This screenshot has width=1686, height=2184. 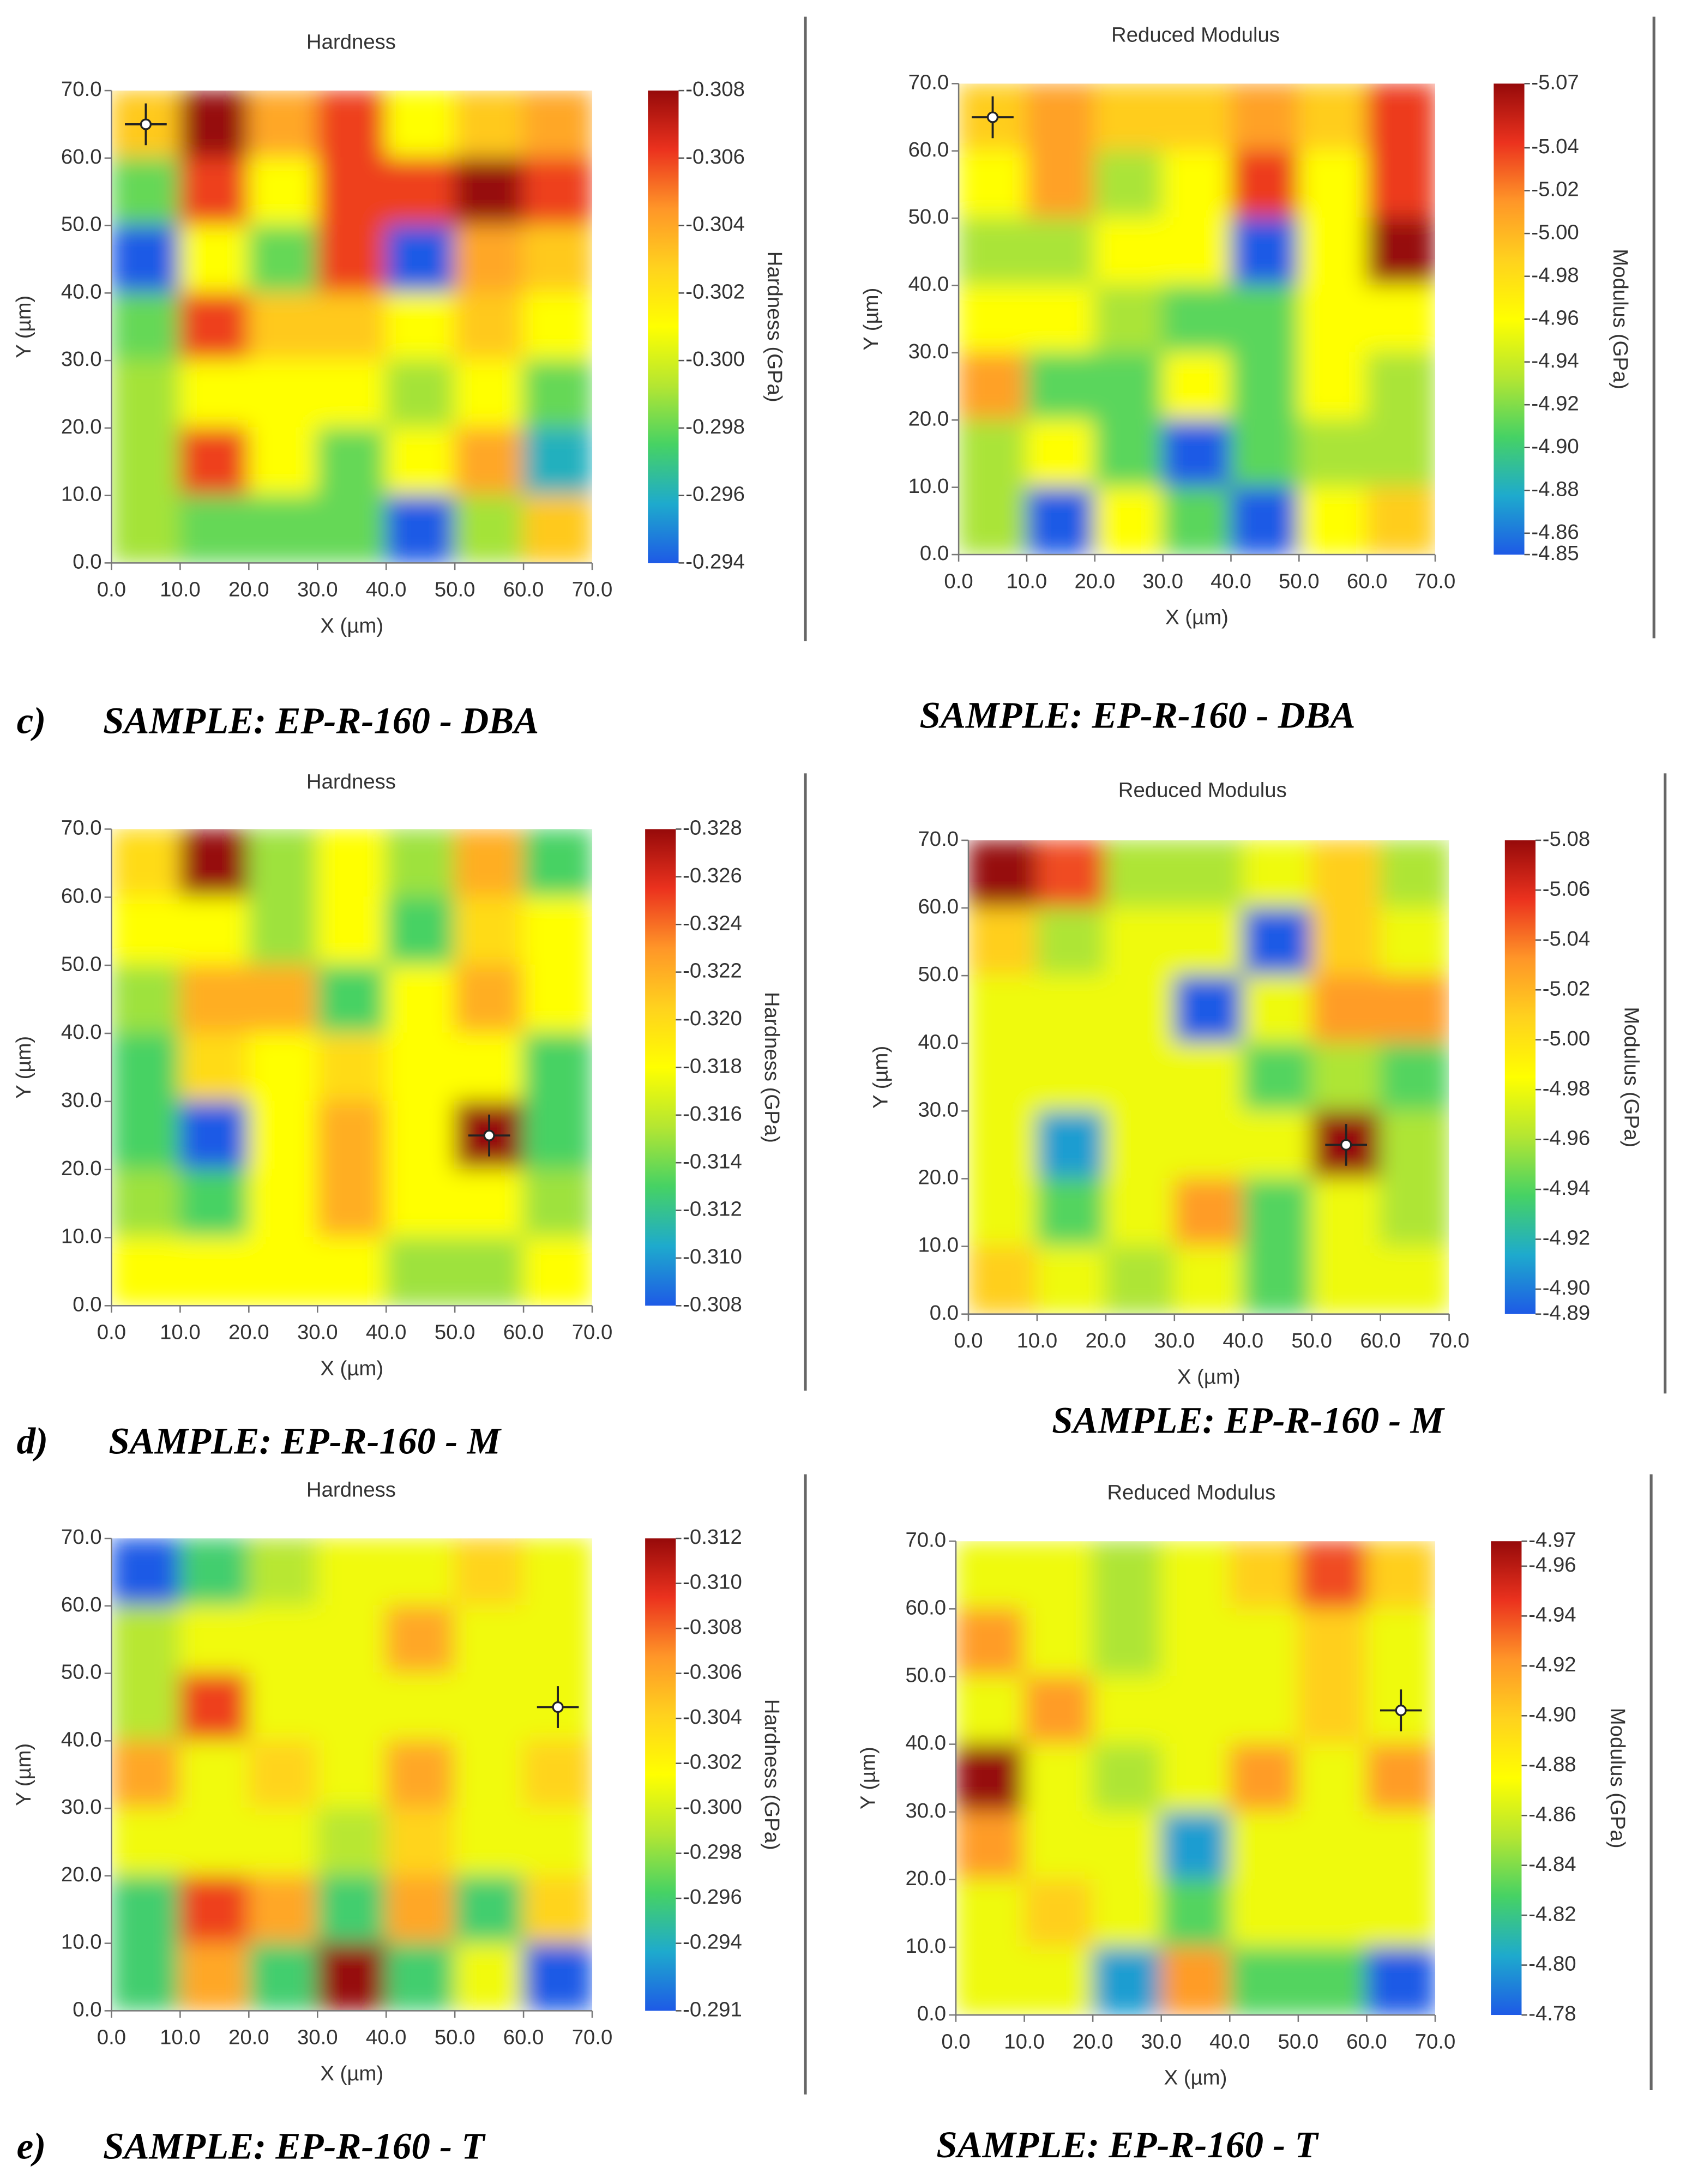 I want to click on colorbar-tick-label: -0.324, so click(x=713, y=923).